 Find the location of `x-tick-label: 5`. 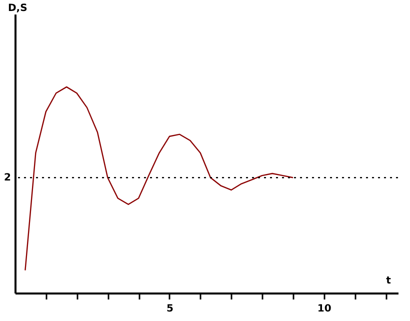

x-tick-label: 5 is located at coordinates (170, 309).